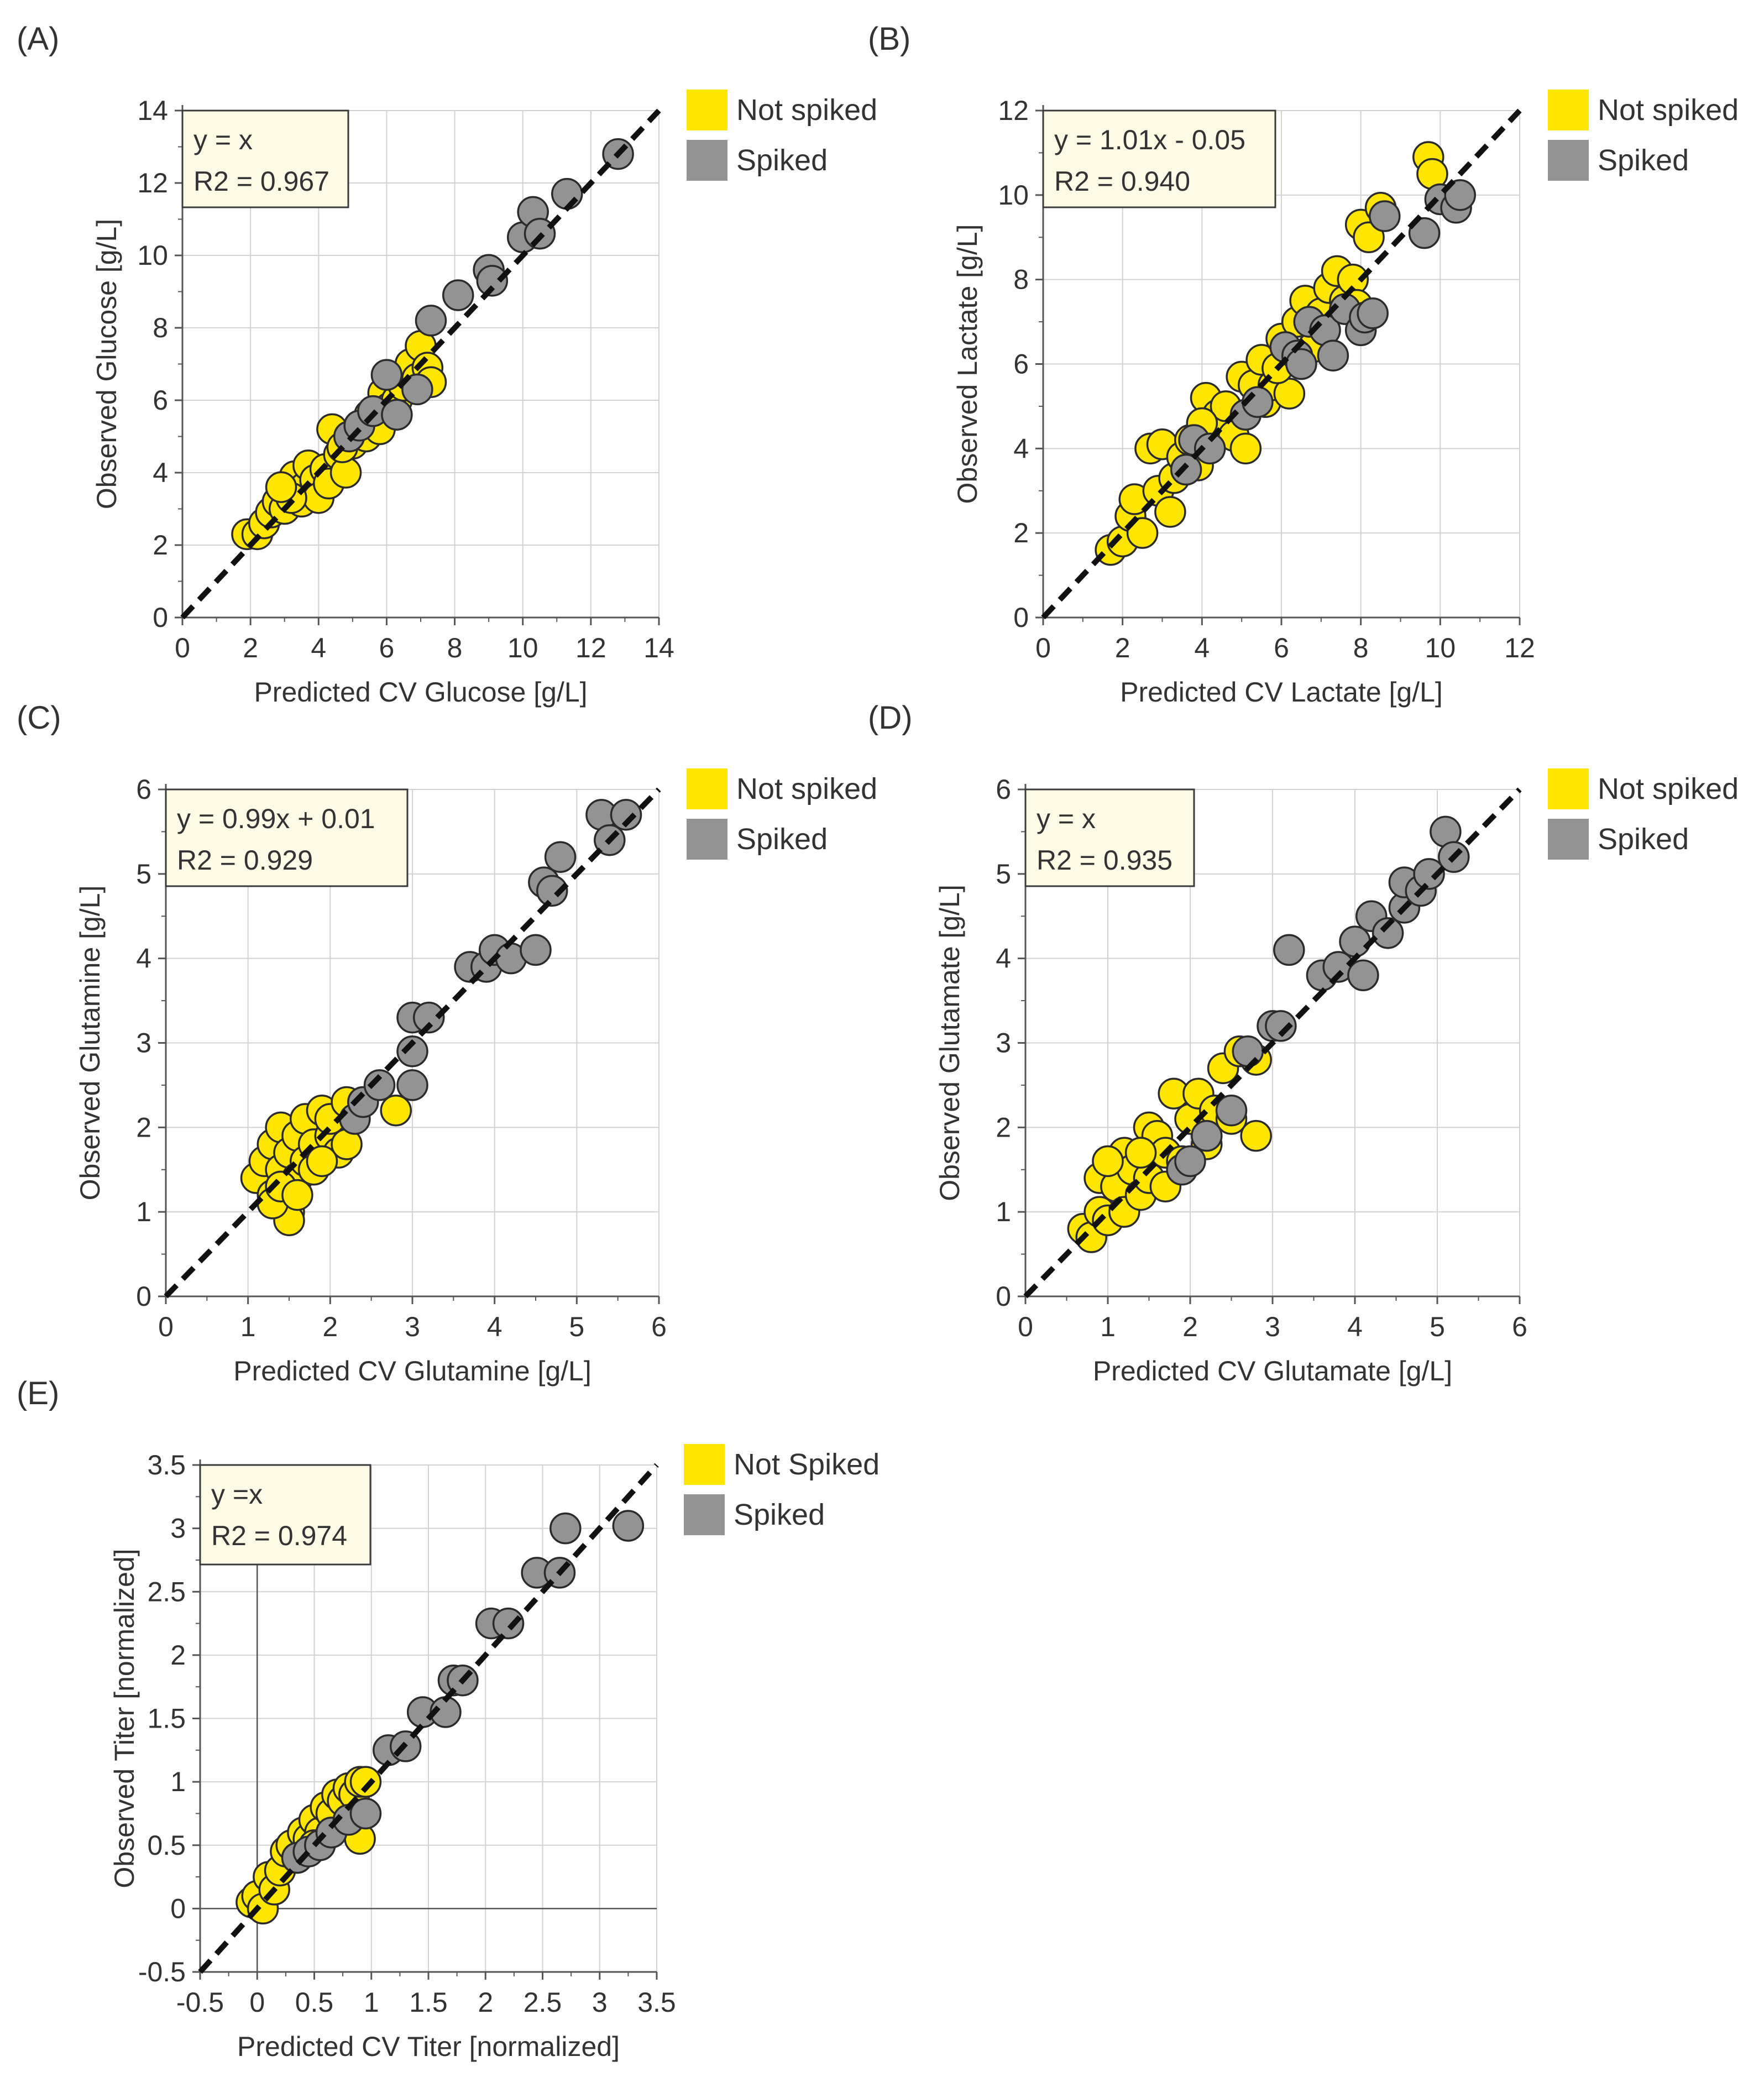 The height and width of the screenshot is (2093, 1764). I want to click on r2-line: R2 = 0.967, so click(261, 181).